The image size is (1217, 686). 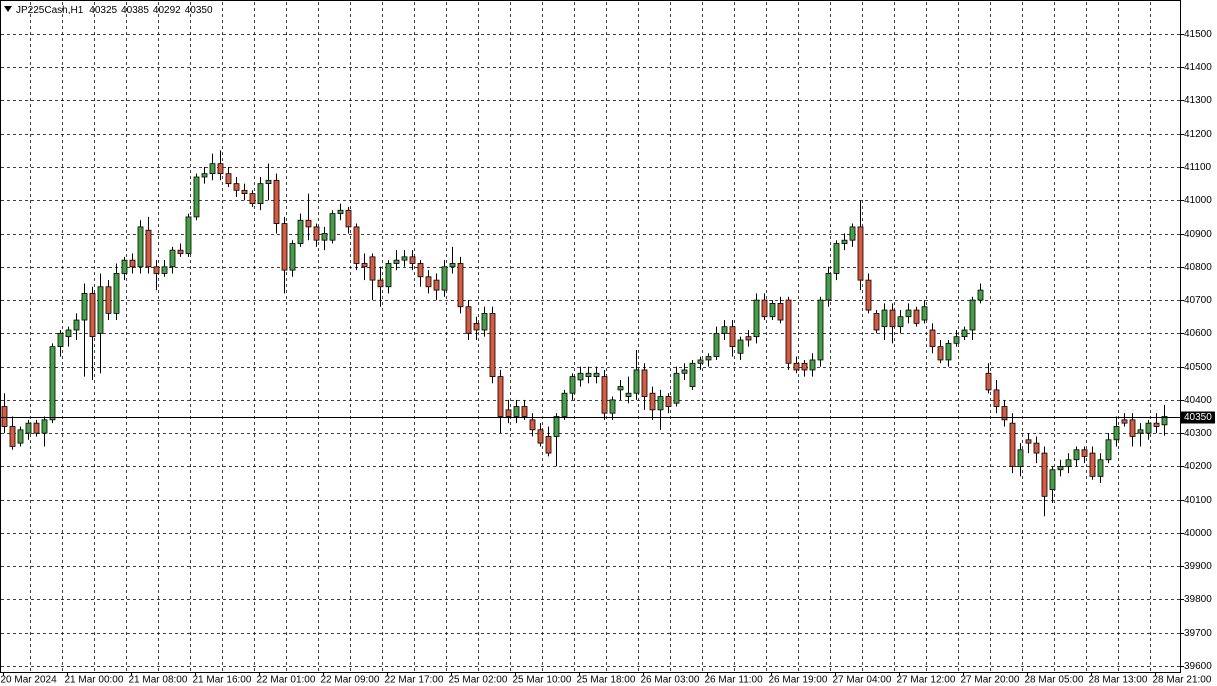 What do you see at coordinates (114, 10) in the screenshot?
I see `header: JP225Cash,H1 40325 40385 40292 40350` at bounding box center [114, 10].